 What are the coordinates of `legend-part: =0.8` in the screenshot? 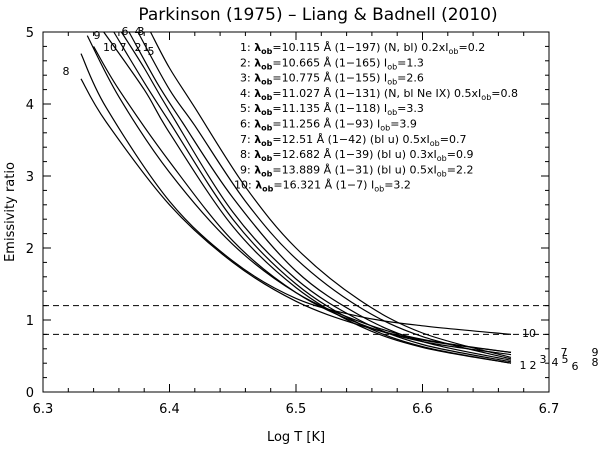 It's located at (504, 93).